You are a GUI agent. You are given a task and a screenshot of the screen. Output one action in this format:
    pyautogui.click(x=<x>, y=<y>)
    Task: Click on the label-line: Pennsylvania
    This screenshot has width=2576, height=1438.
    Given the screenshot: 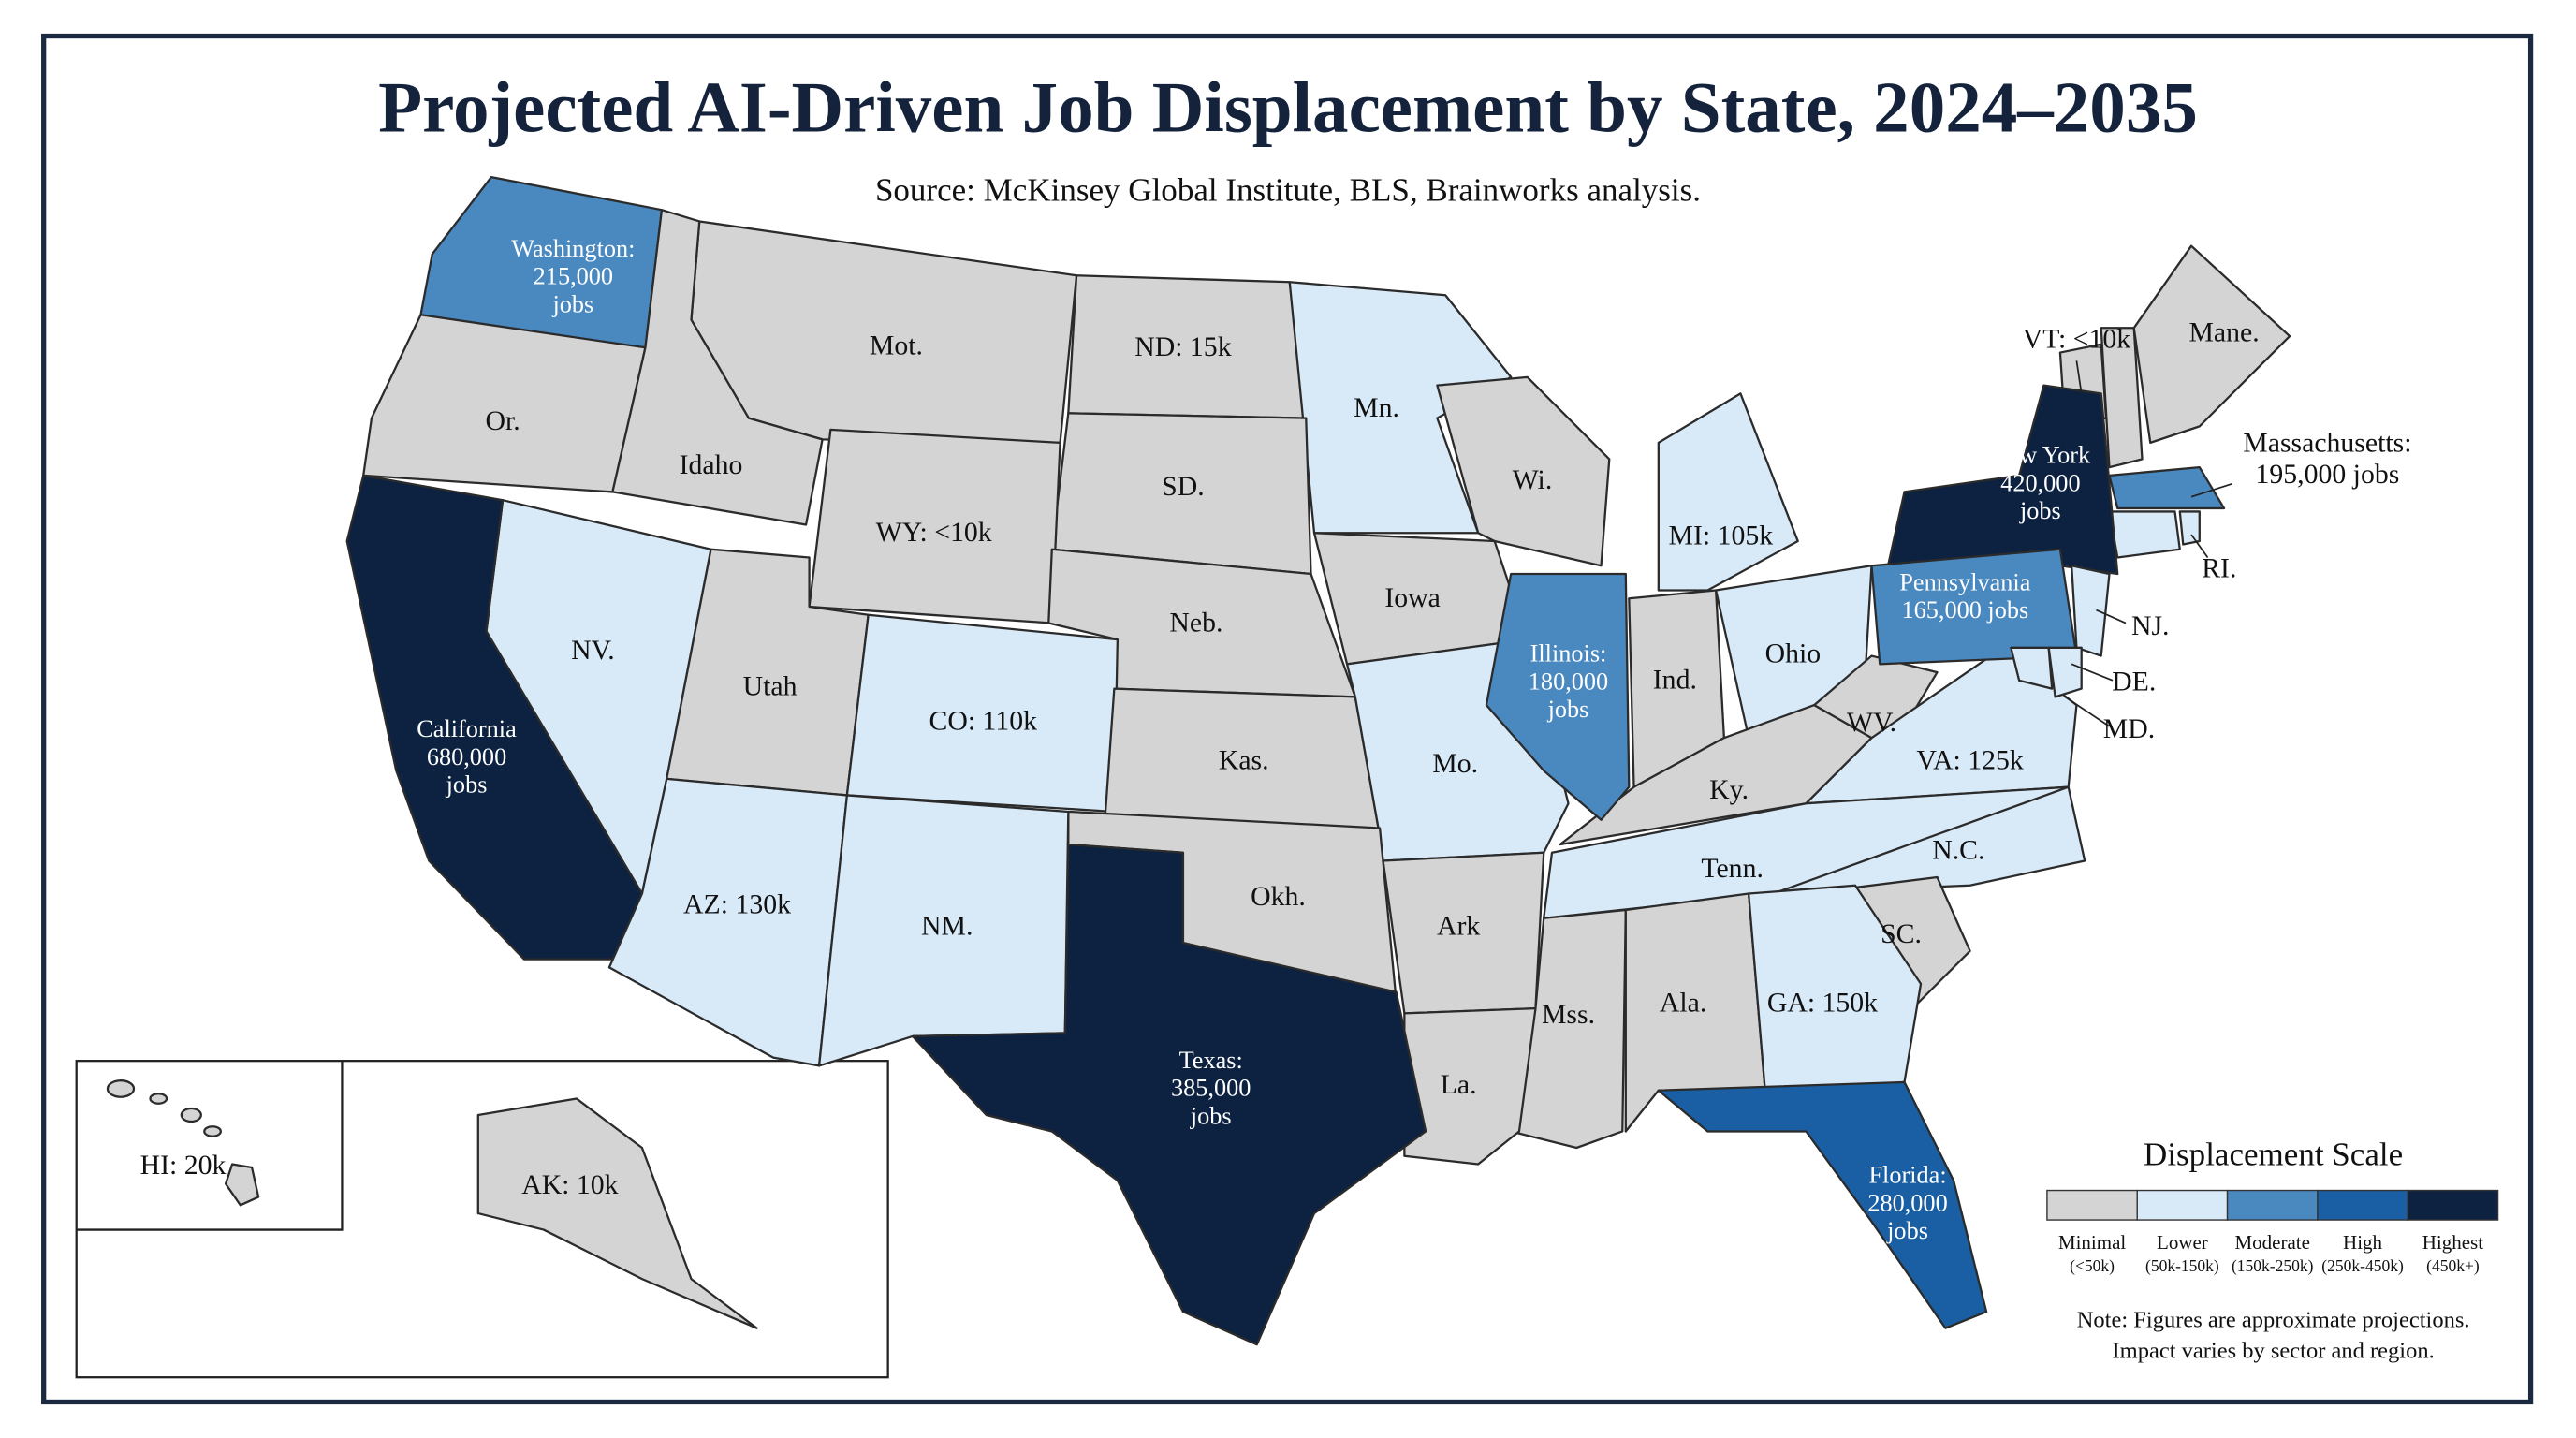 What is the action you would take?
    pyautogui.click(x=1965, y=581)
    